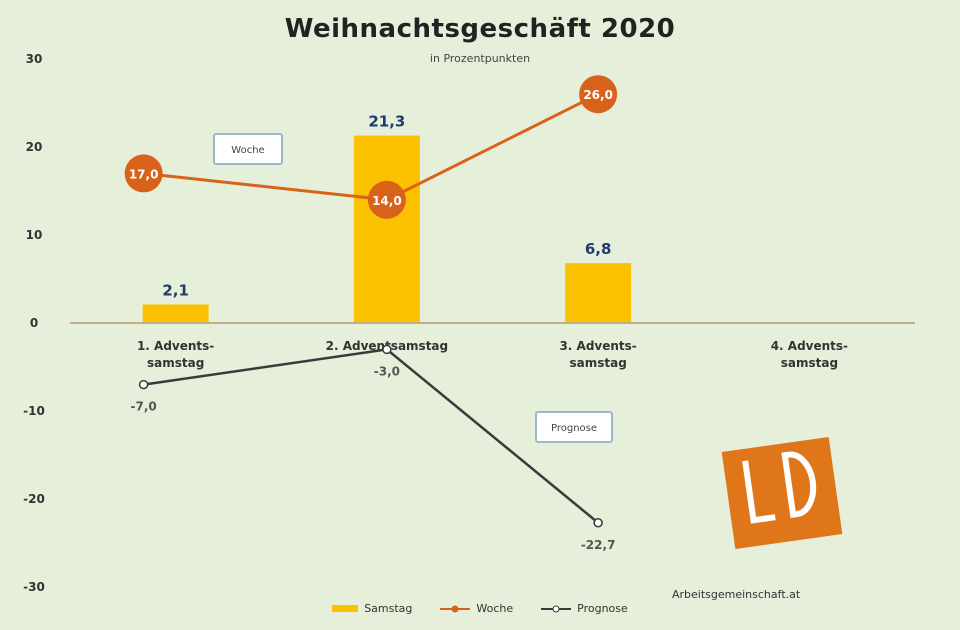 This screenshot has height=630, width=960. I want to click on bar-data-label: 2,1, so click(175, 291).